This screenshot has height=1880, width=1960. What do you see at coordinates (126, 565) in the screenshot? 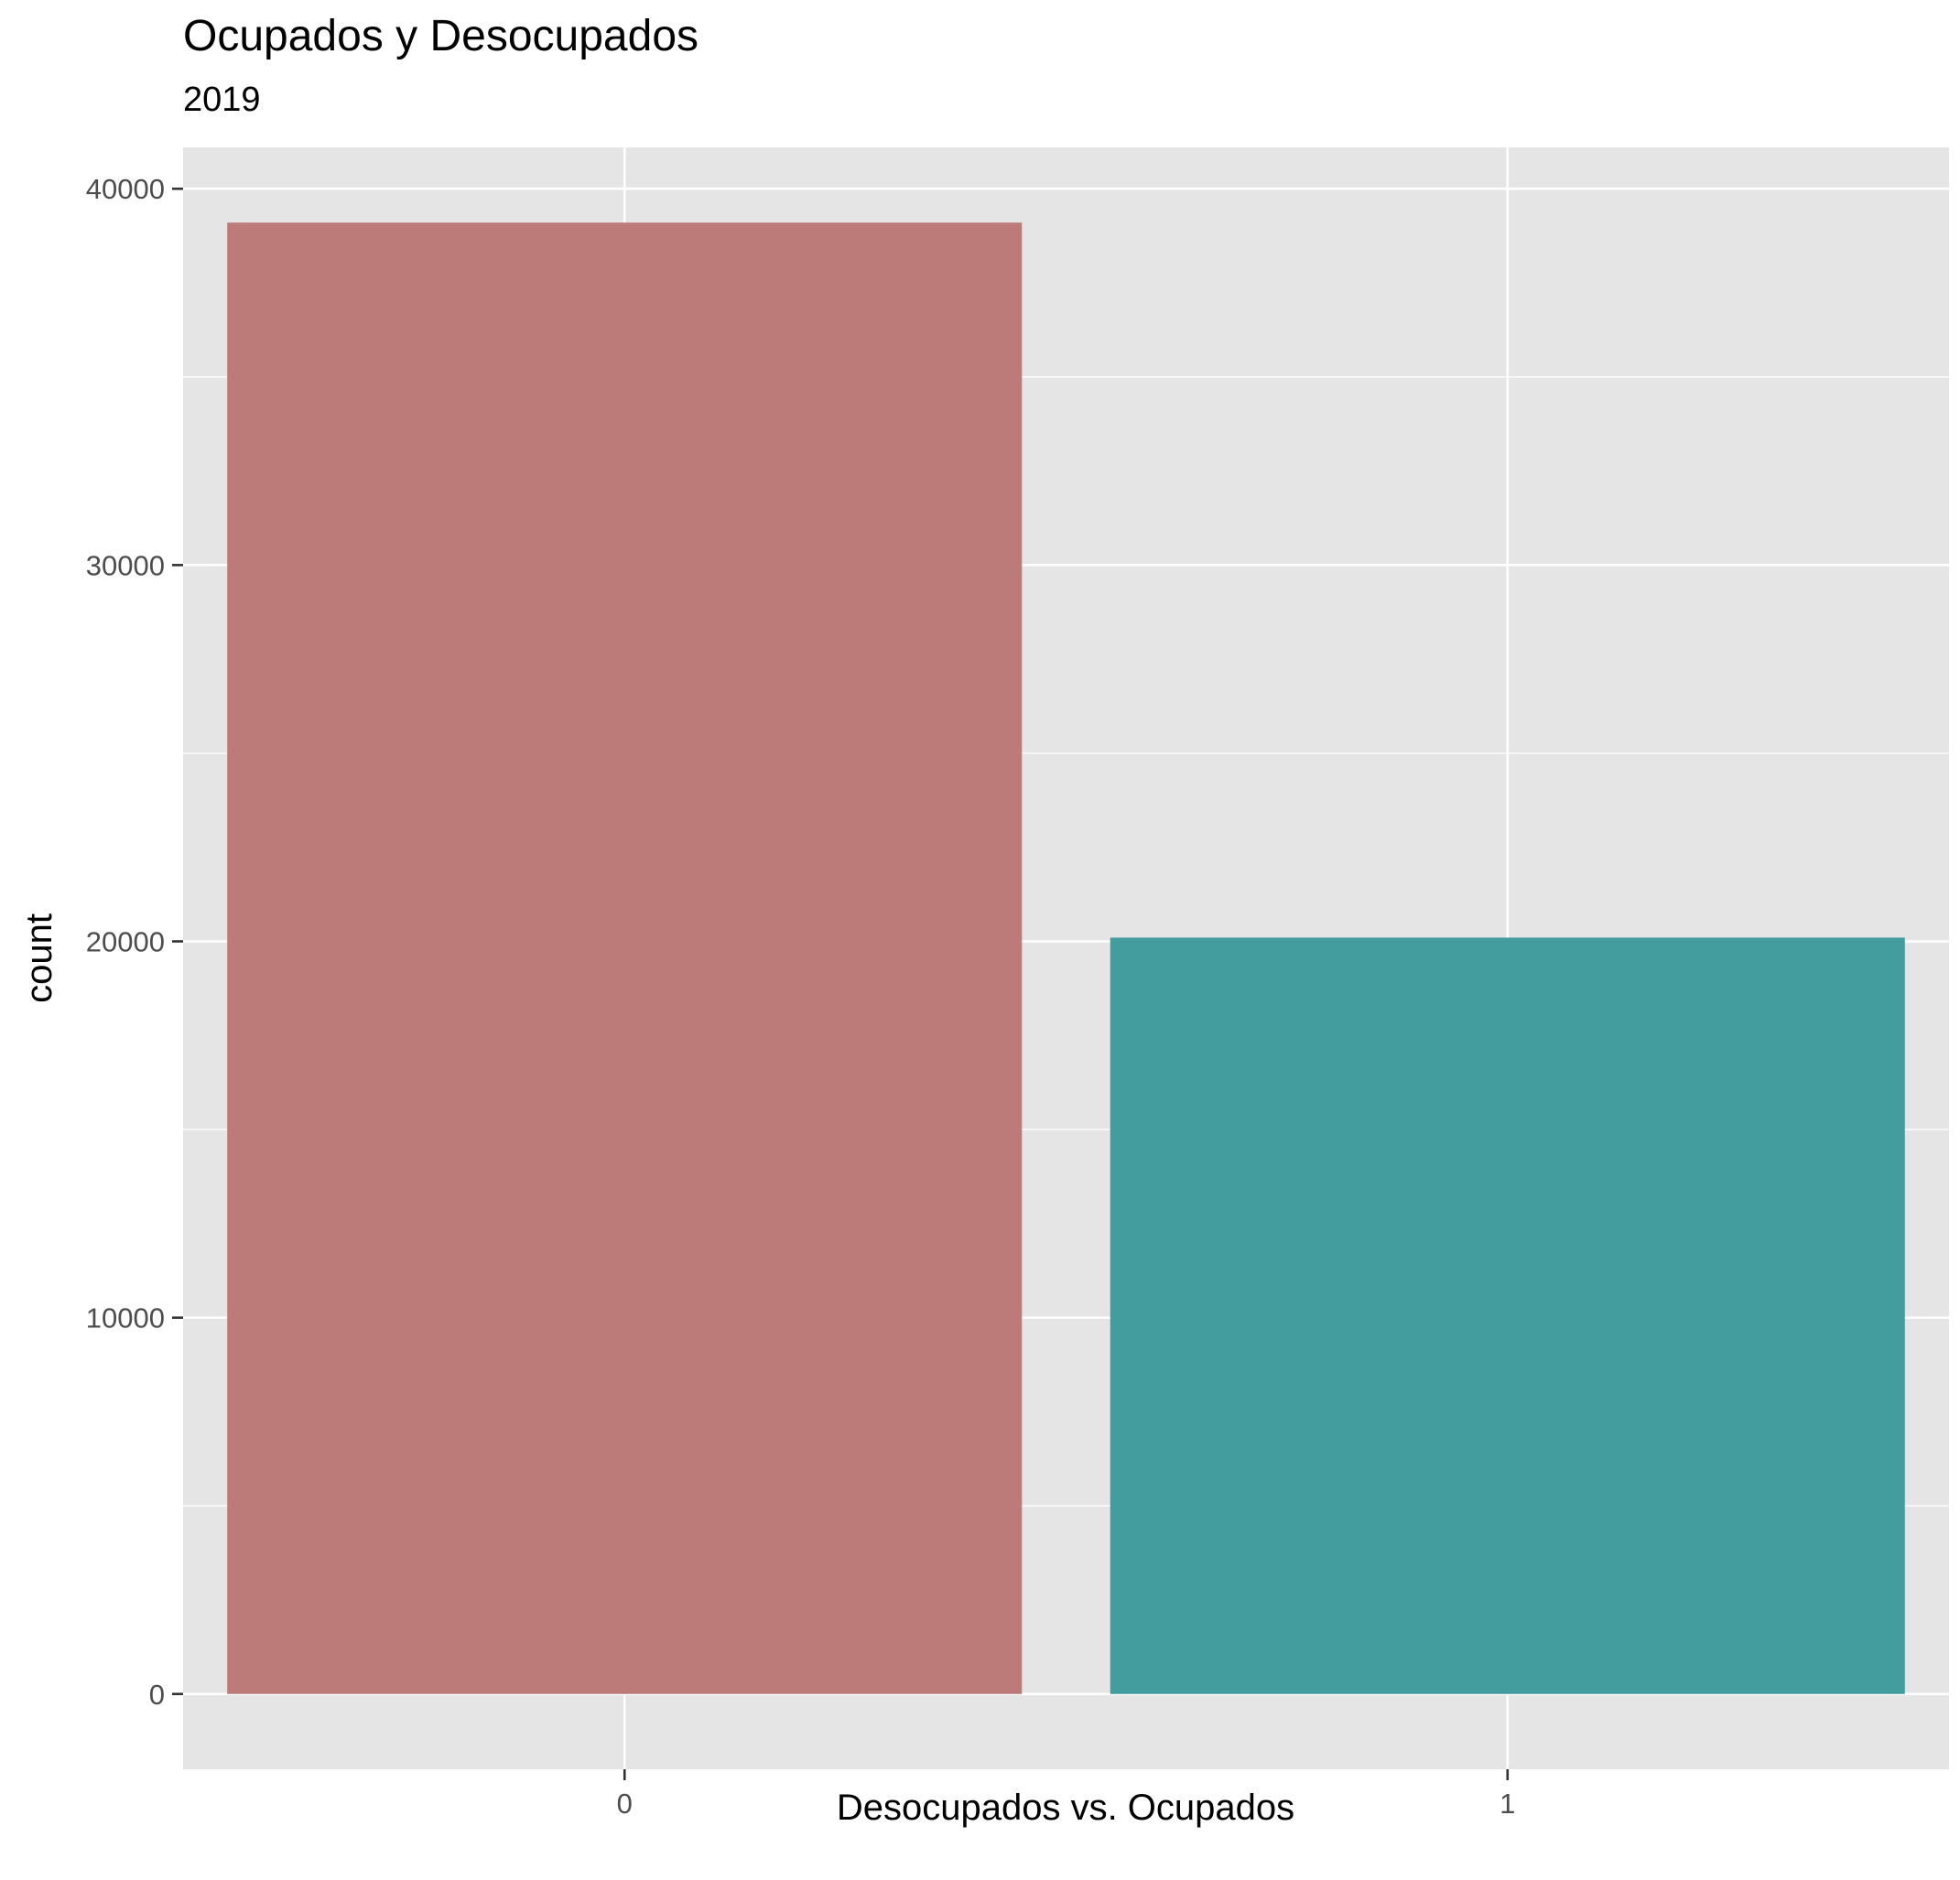
I see `y-tick-label: 30000` at bounding box center [126, 565].